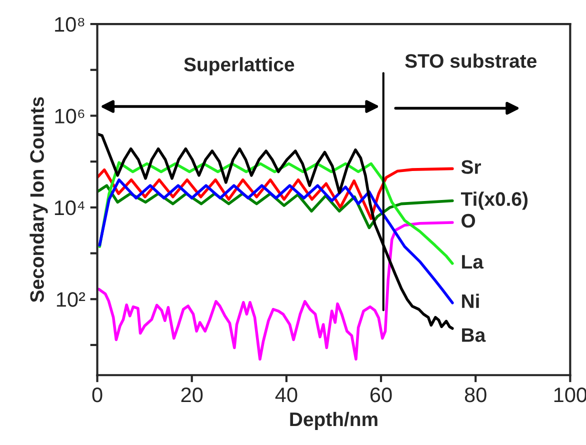 The image size is (586, 445). Describe the element at coordinates (192, 394) in the screenshot. I see `x-tick-label: 20` at that location.